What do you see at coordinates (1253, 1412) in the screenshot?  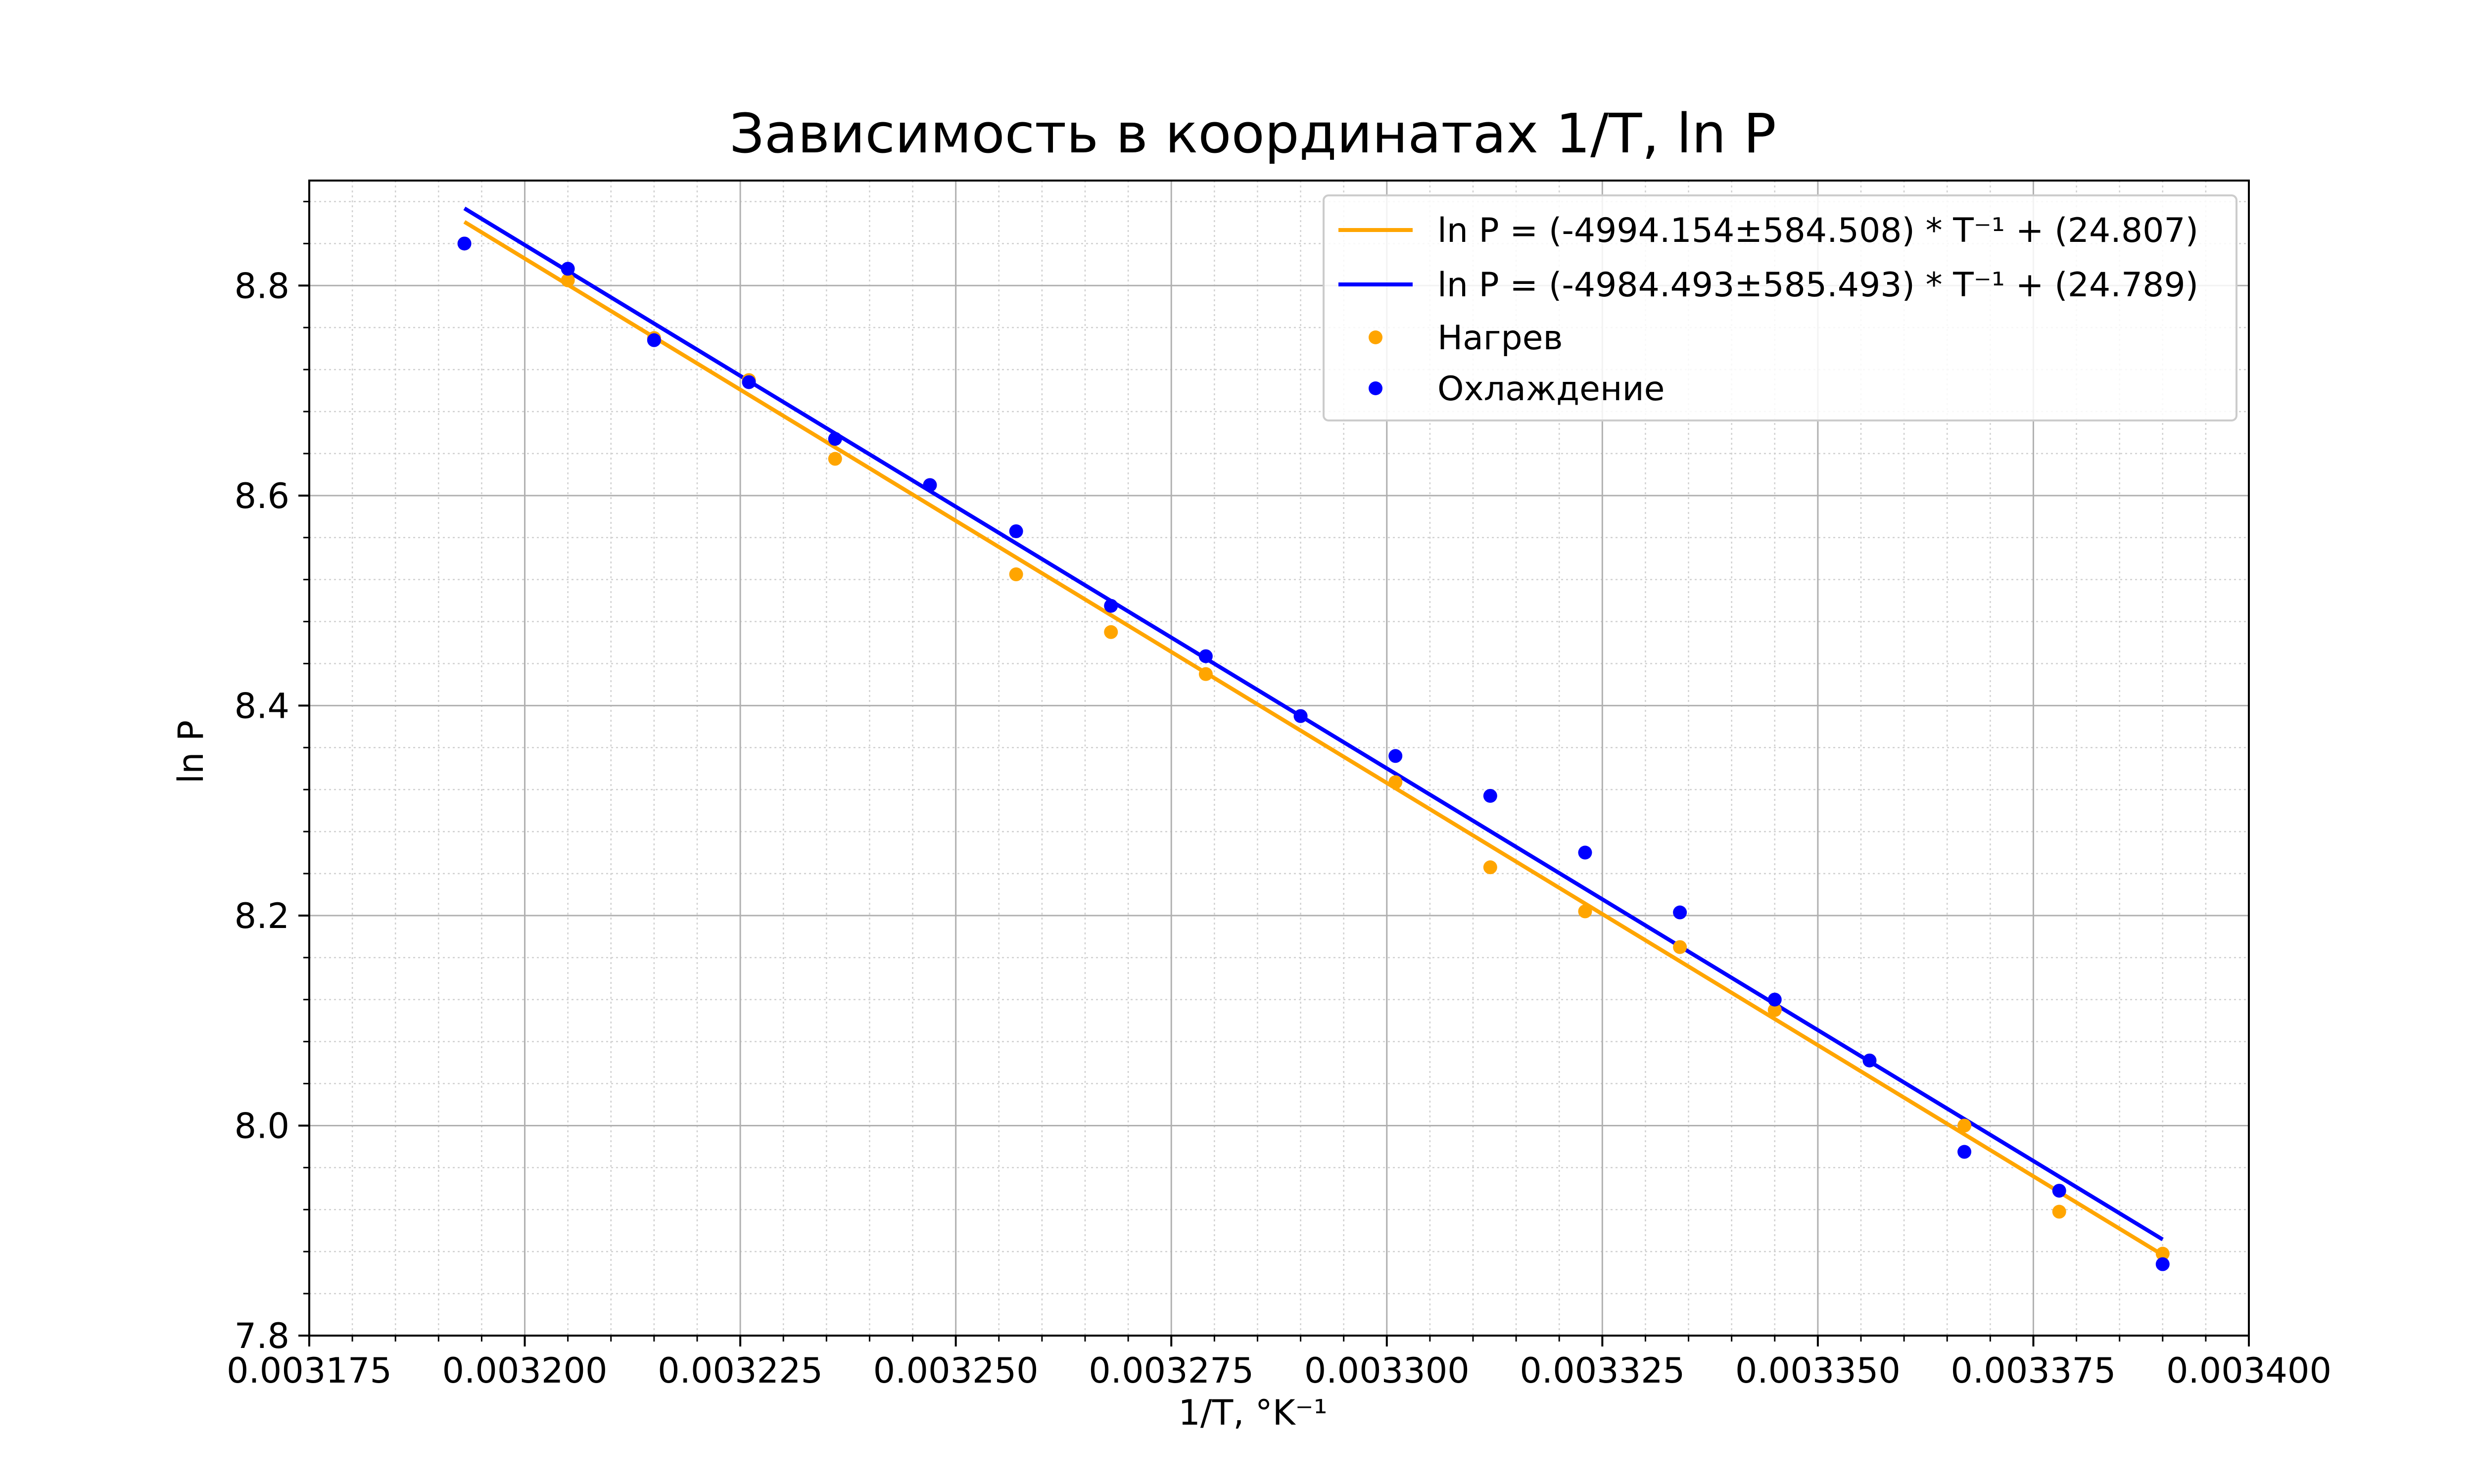 I see `x-axis-label: 1/T, °K⁻¹` at bounding box center [1253, 1412].